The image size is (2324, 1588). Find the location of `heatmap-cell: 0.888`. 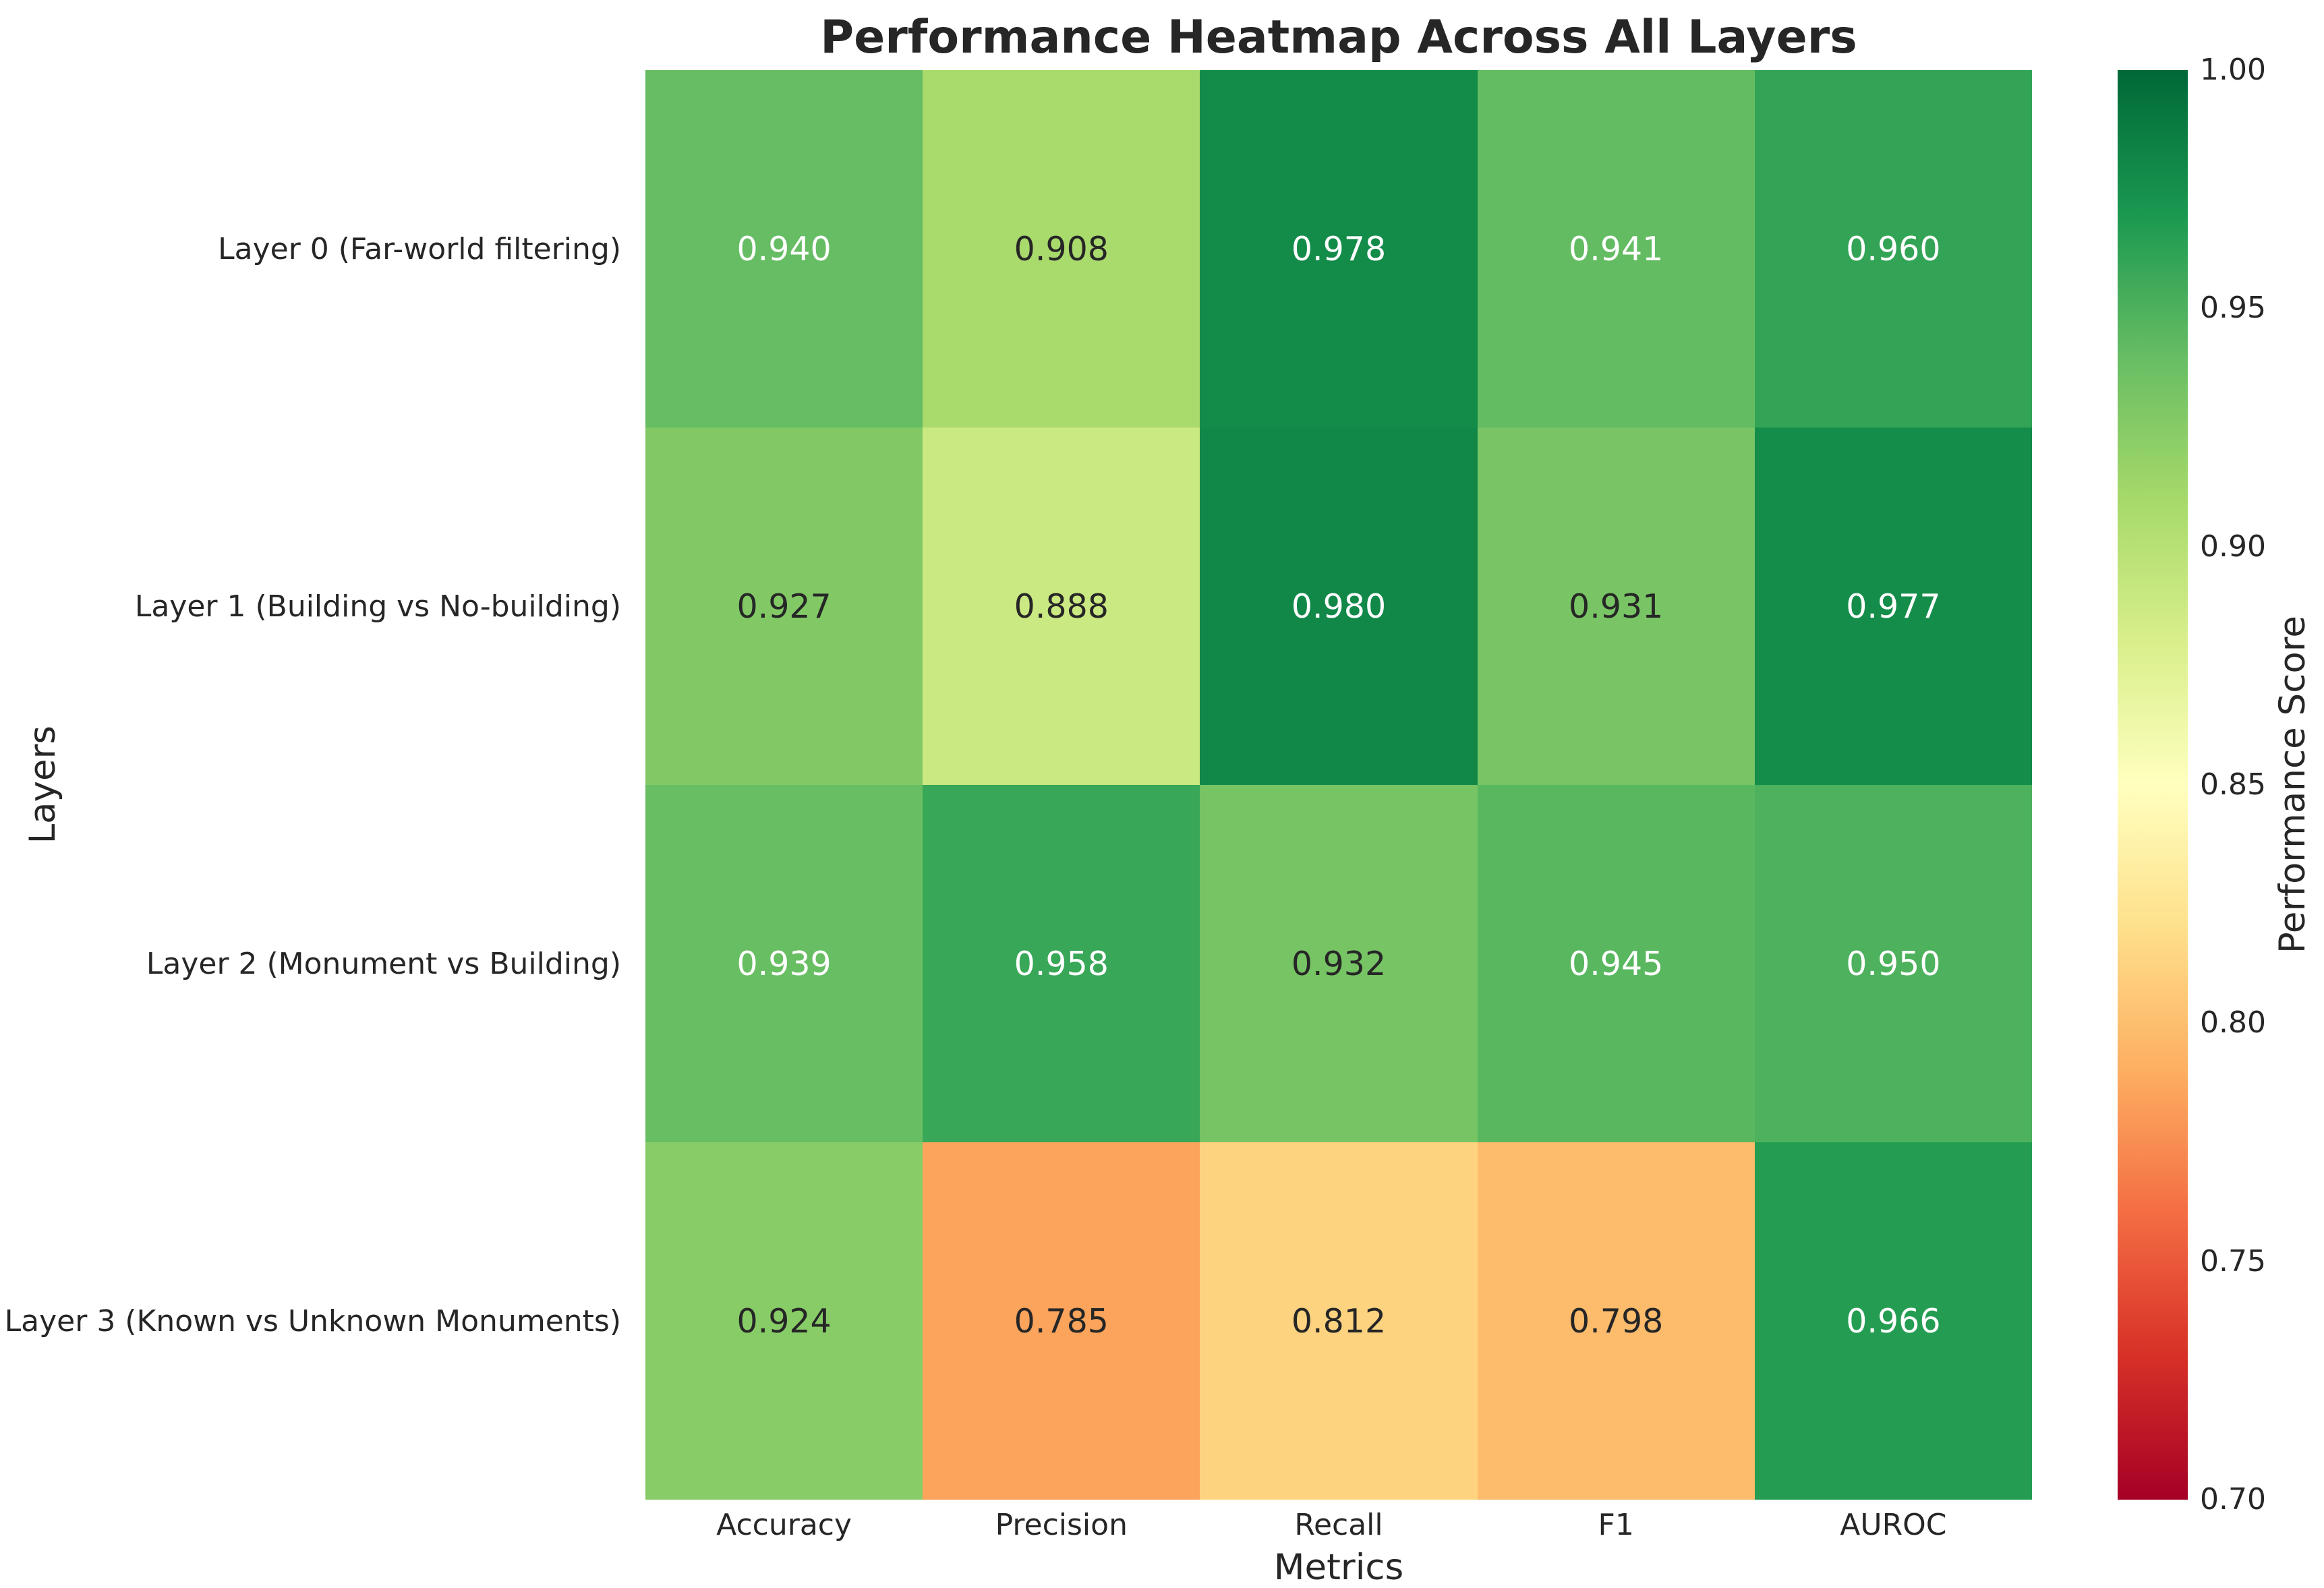

heatmap-cell: 0.888 is located at coordinates (1061, 606).